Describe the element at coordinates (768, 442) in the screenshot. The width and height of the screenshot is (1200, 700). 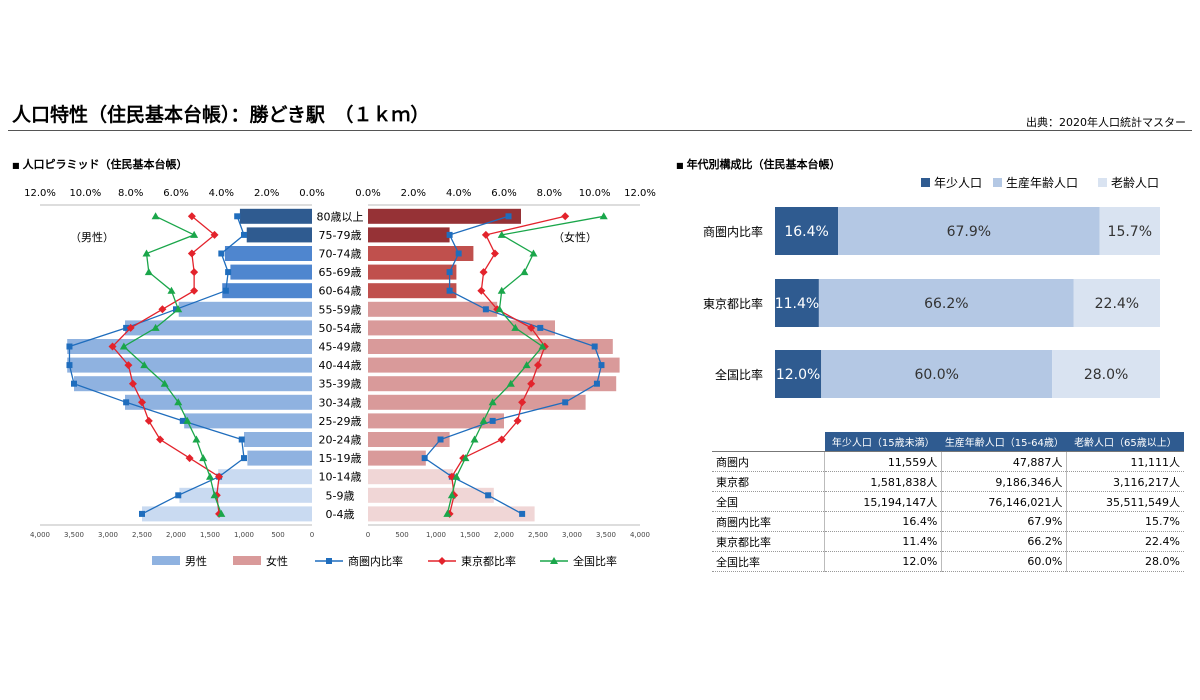
I see `table-corner-cell` at that location.